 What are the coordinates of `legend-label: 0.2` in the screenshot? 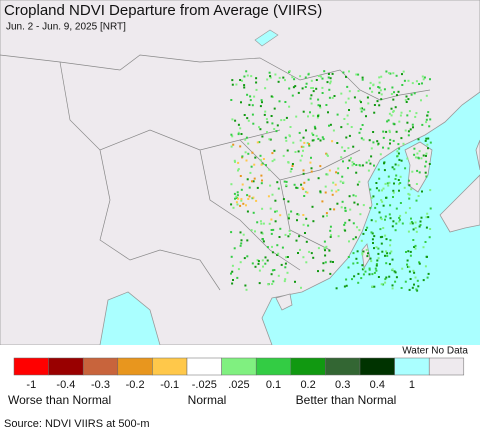 It's located at (307, 385).